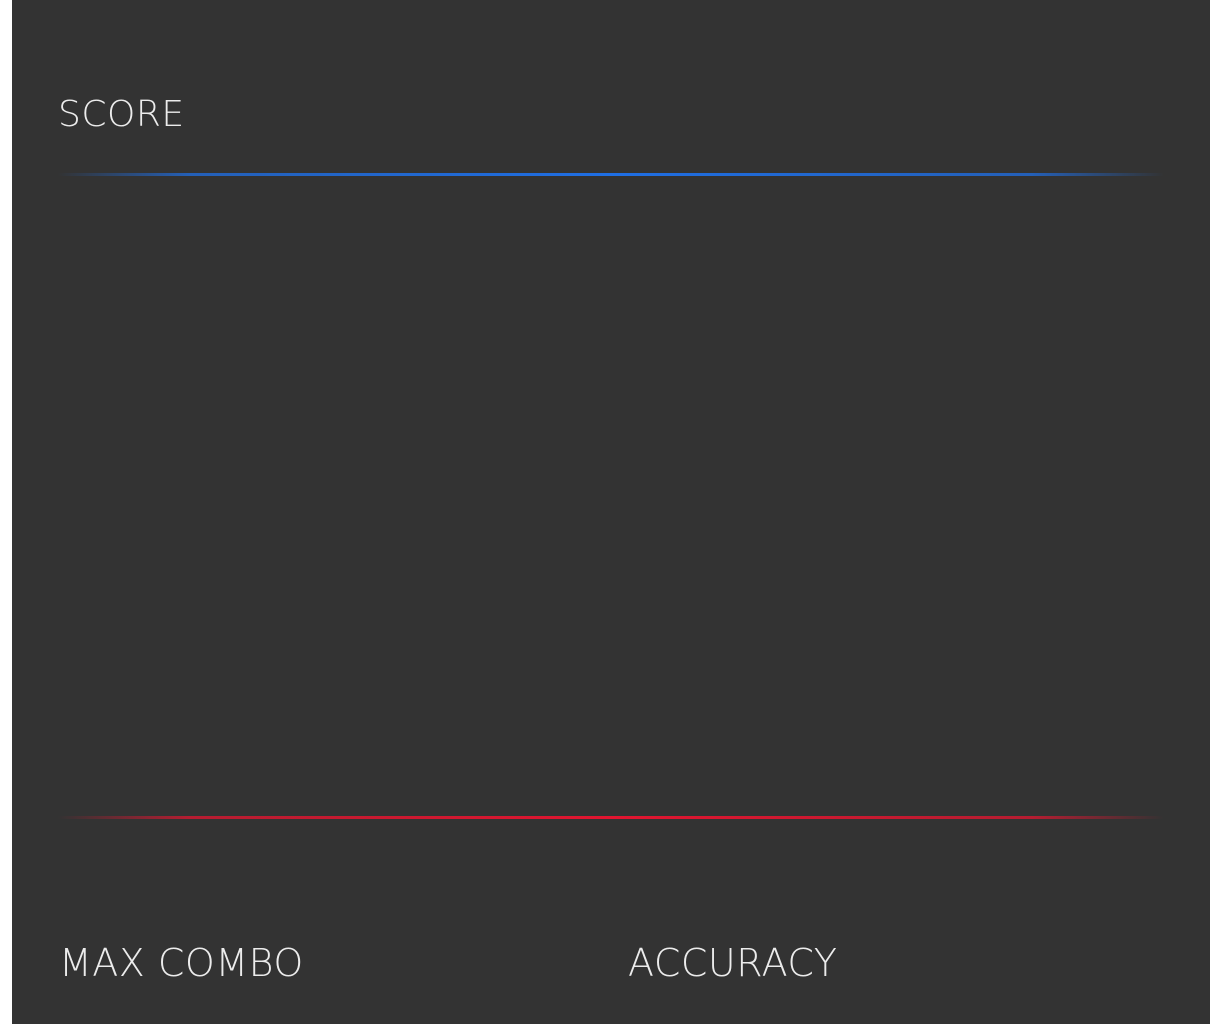  What do you see at coordinates (121, 114) in the screenshot?
I see `score-label: SCORE` at bounding box center [121, 114].